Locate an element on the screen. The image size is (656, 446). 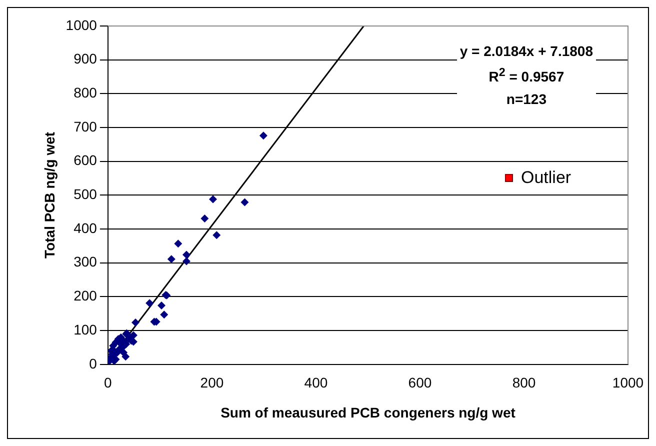
x-tick-label: 200 is located at coordinates (212, 382).